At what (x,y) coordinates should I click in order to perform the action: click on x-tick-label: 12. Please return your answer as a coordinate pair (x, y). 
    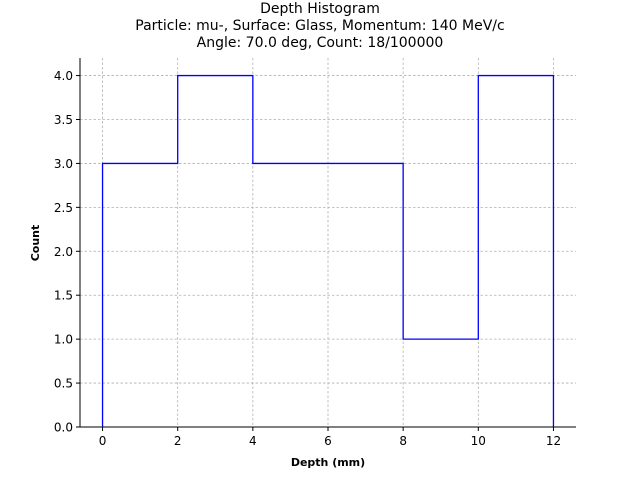
    Looking at the image, I should click on (553, 441).